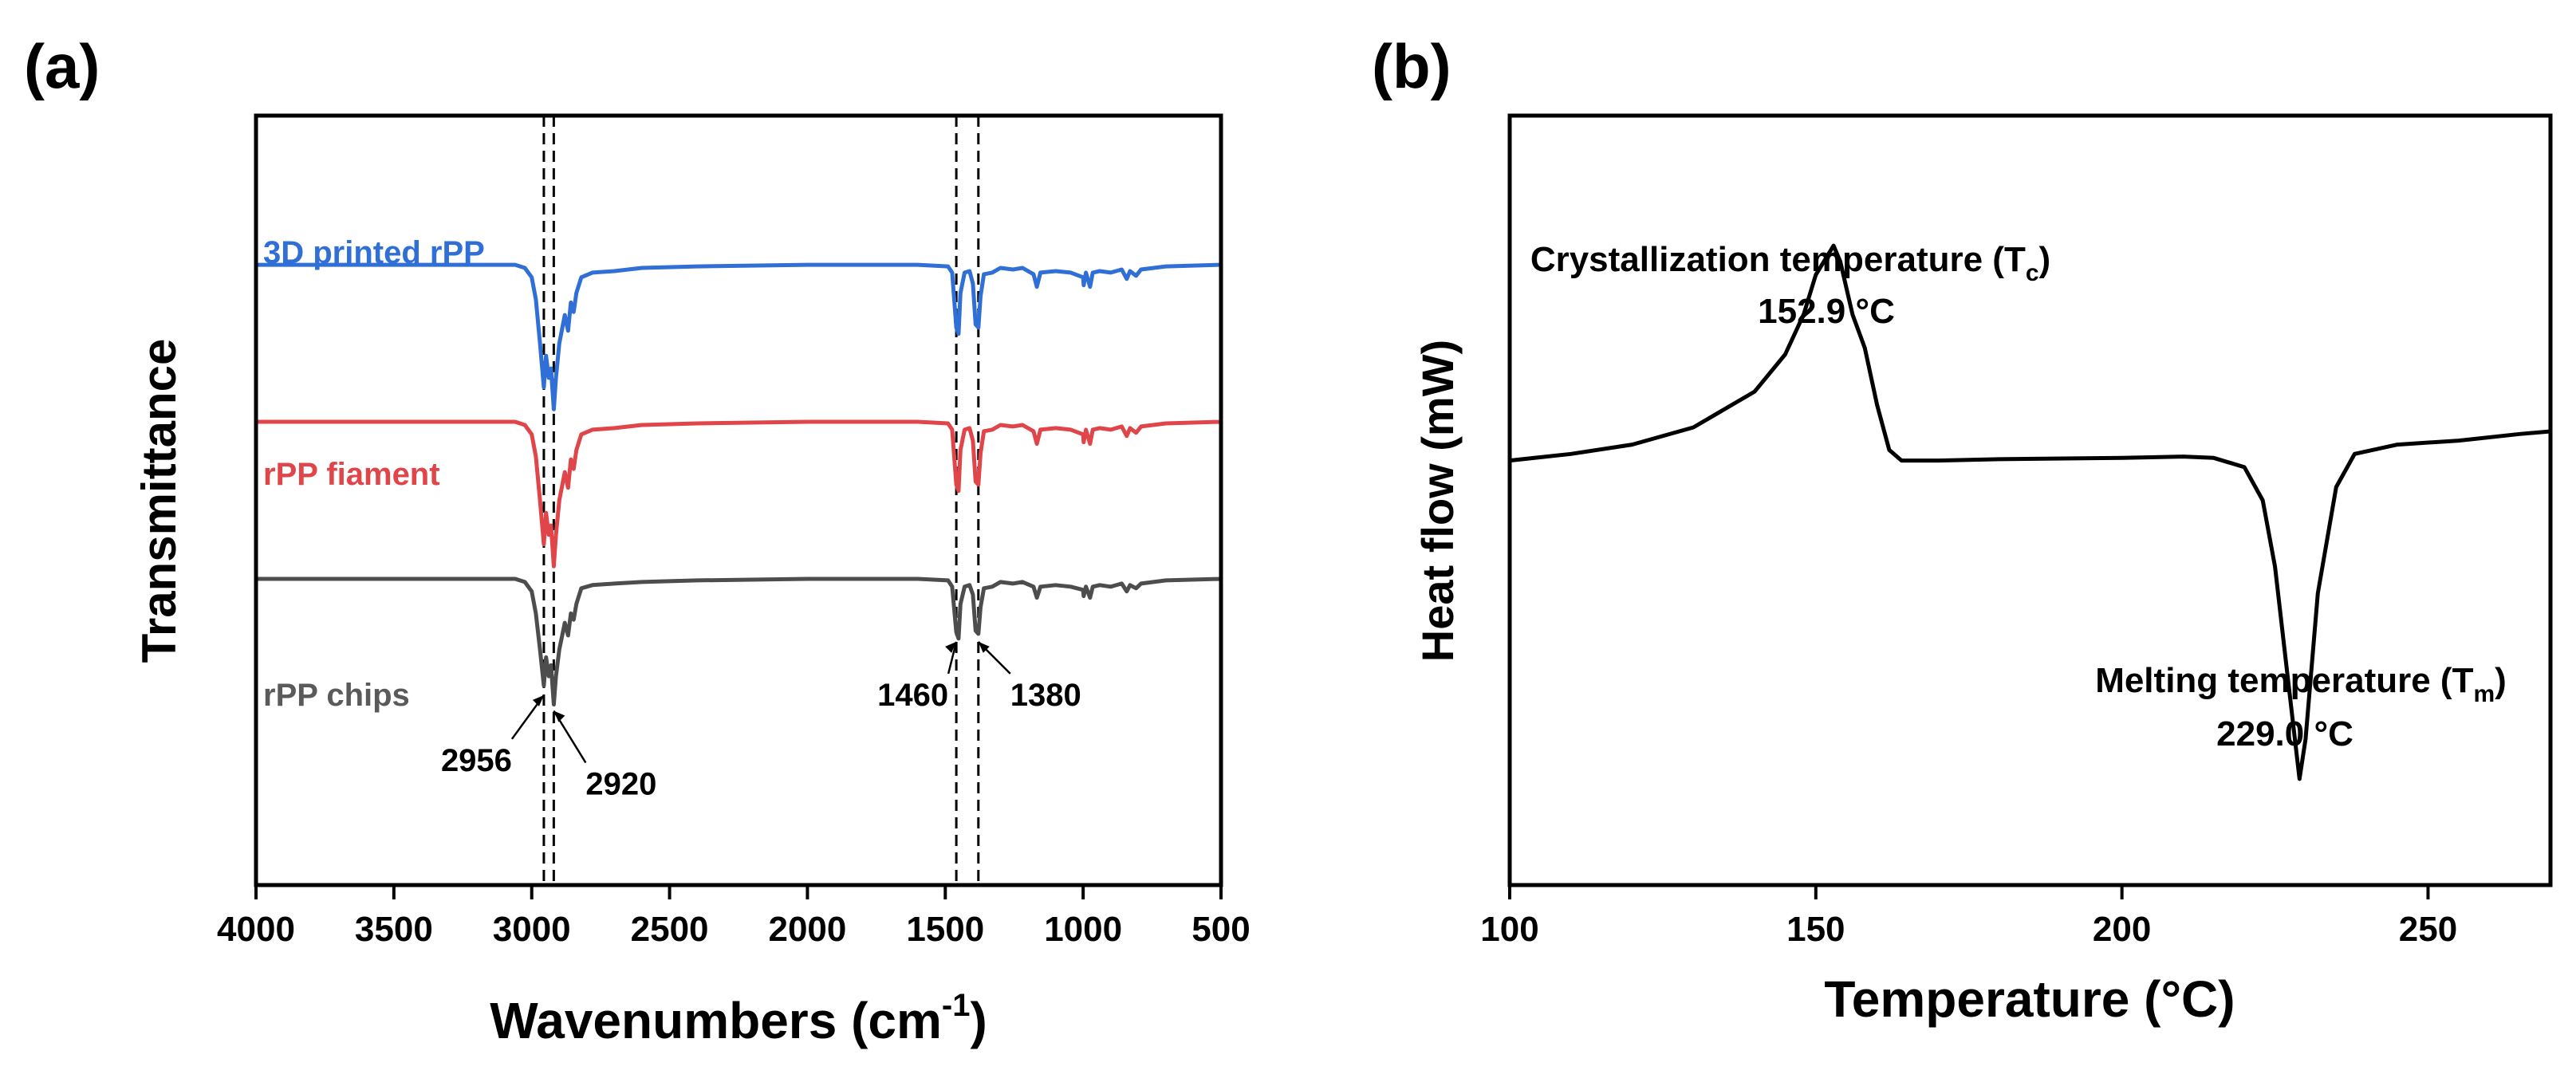 The height and width of the screenshot is (1082, 2576). I want to click on x-axis-label-a-sup: -1, so click(956, 1006).